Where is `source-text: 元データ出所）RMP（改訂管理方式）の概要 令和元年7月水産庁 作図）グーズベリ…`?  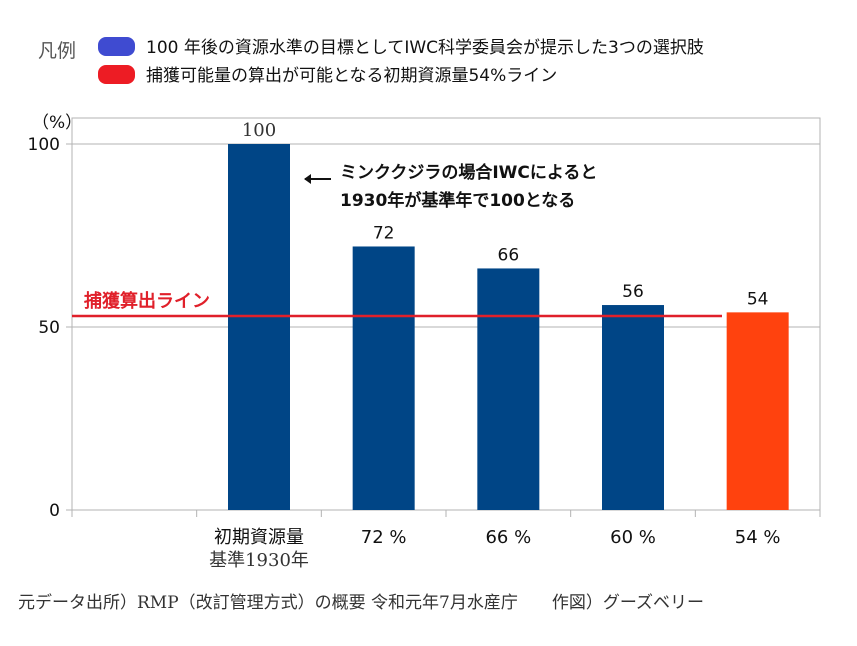
source-text: 元データ出所）RMP（改訂管理方式）の概要 令和元年7月水産庁 作図）グーズベリ… is located at coordinates (361, 602).